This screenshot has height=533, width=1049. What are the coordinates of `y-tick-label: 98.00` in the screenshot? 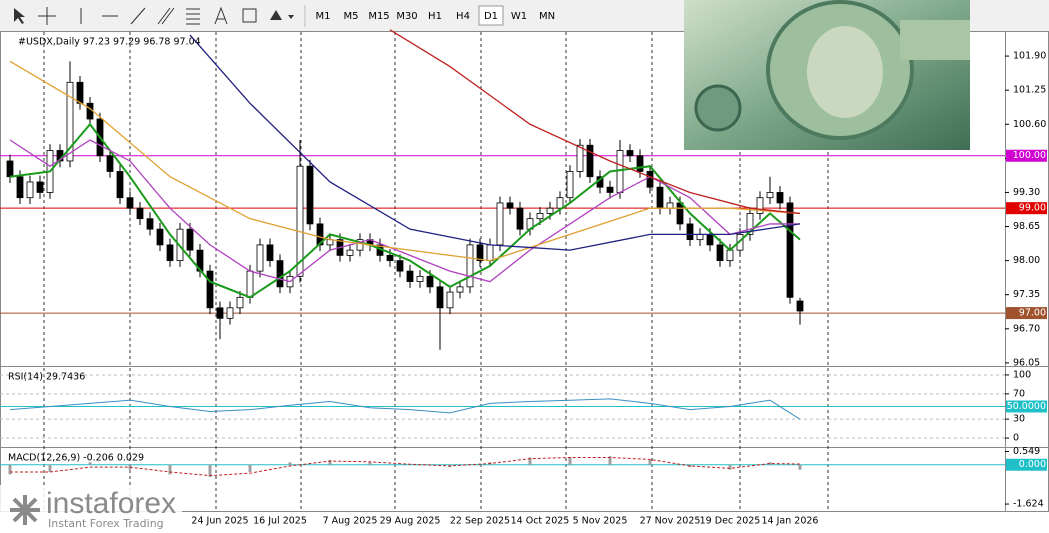 It's located at (1026, 260).